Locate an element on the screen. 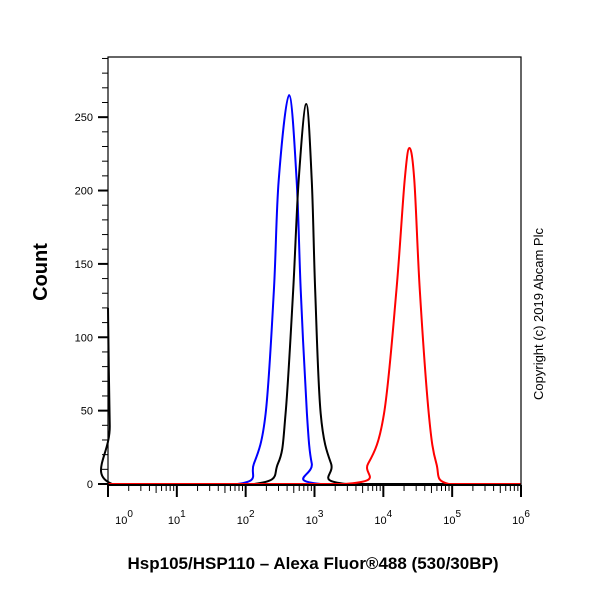 Image resolution: width=600 pixels, height=600 pixels. x-tick-label: 10⁰ is located at coordinates (124, 518).